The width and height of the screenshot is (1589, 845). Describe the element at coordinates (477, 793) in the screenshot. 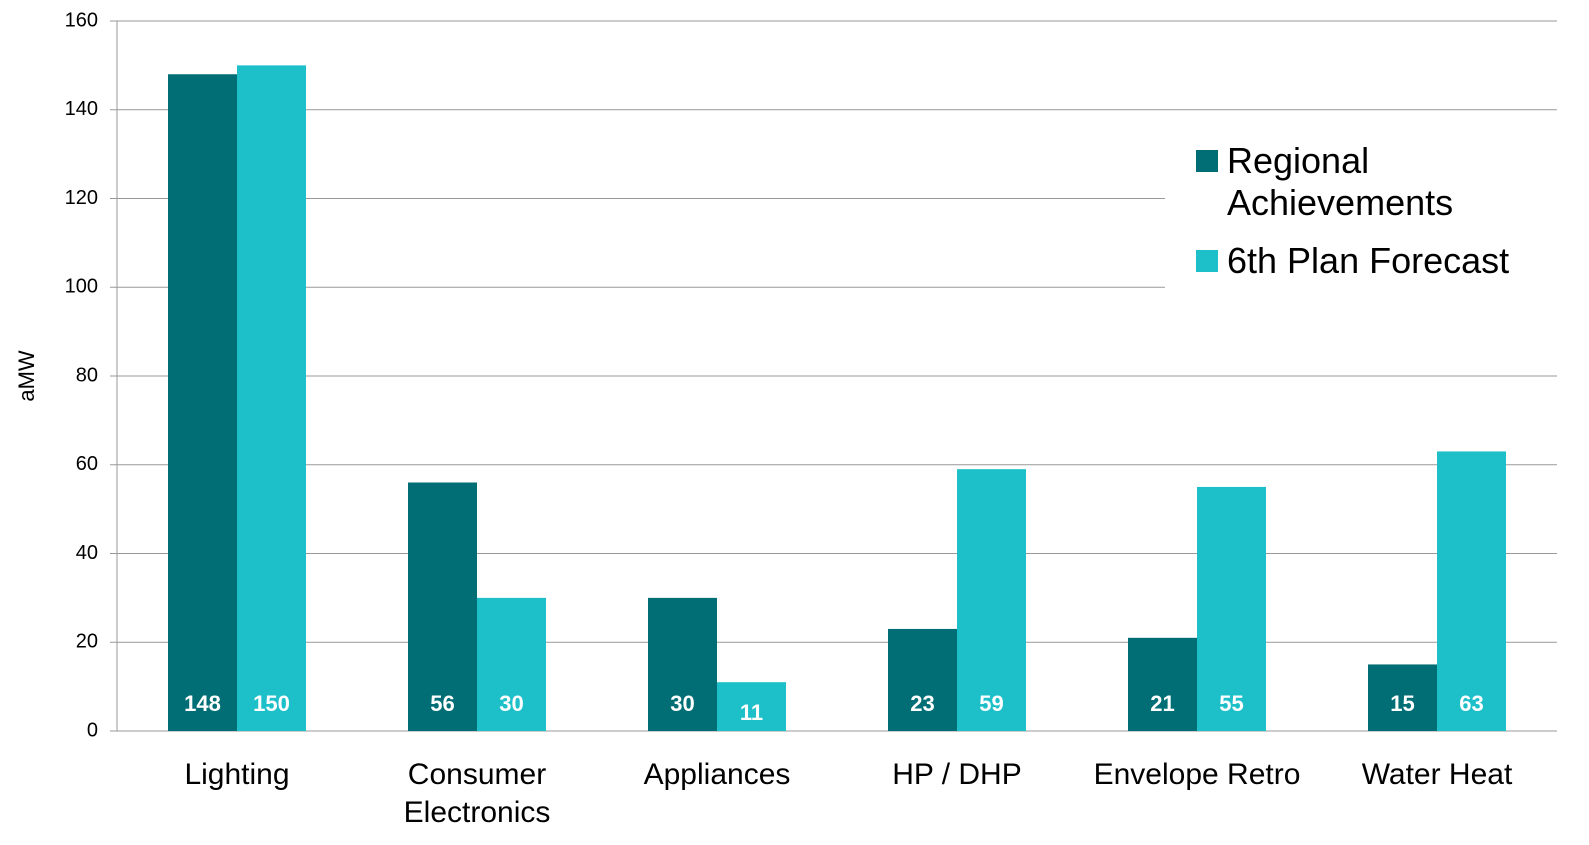

I see `x-tick-label: Consumer Electronics` at that location.